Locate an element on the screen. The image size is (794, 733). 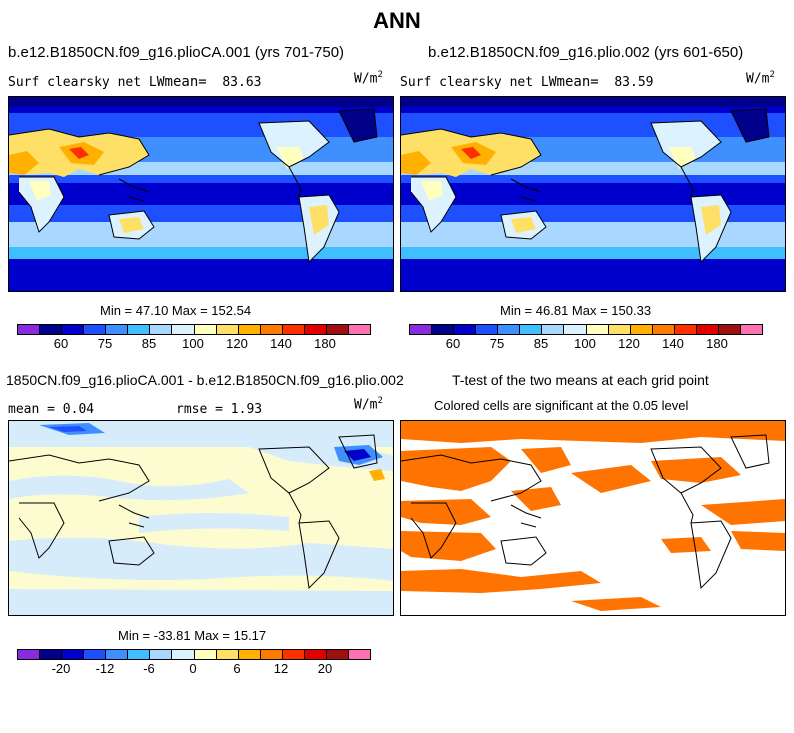
colorbar-tick-label: 140 is located at coordinates (281, 343).